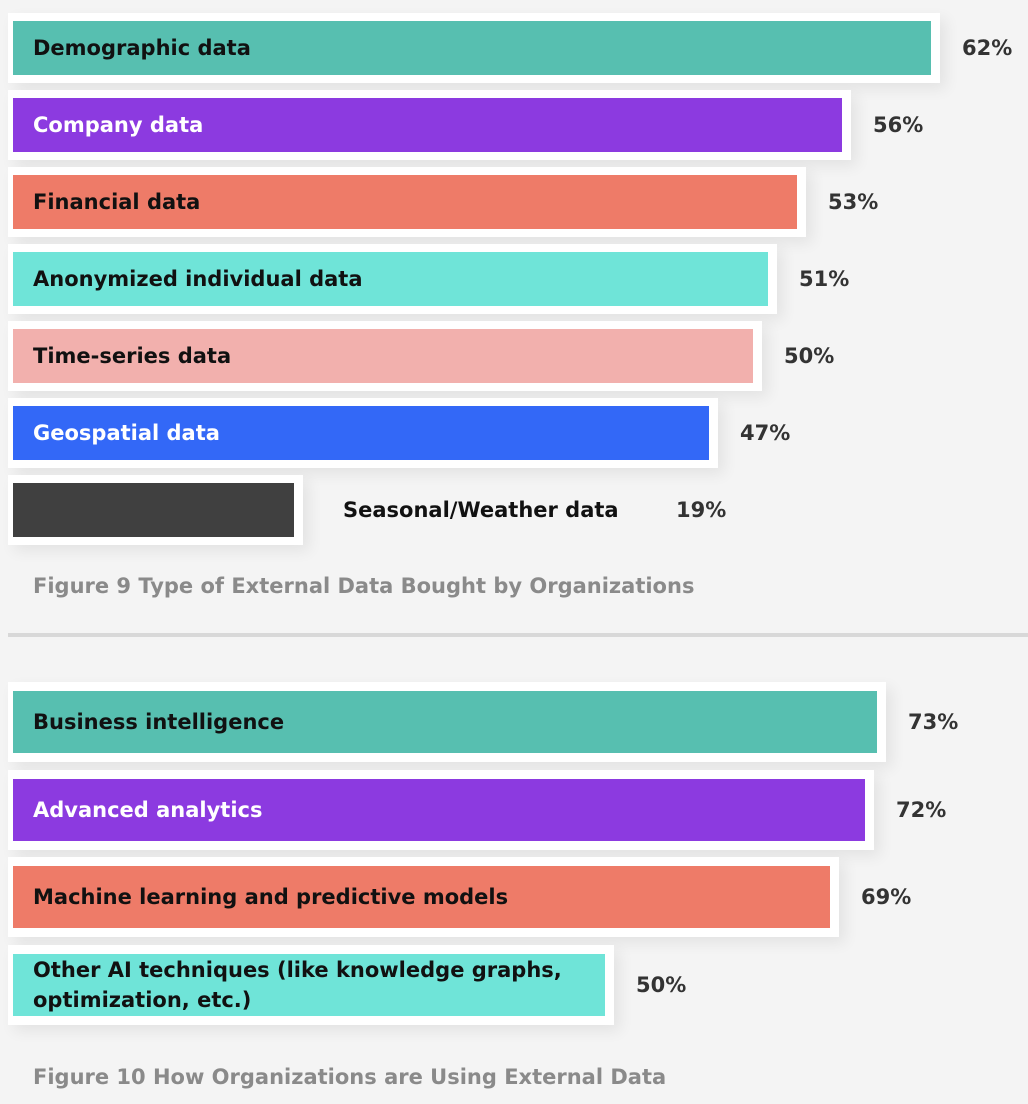 The height and width of the screenshot is (1104, 1028). Describe the element at coordinates (481, 510) in the screenshot. I see `bar-label: Seasonal/Weather data` at that location.